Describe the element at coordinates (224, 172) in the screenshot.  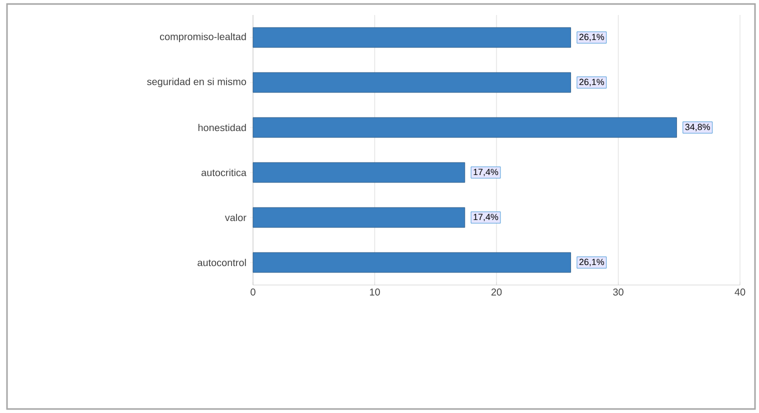
I see `y-tick-label: autocritica` at that location.